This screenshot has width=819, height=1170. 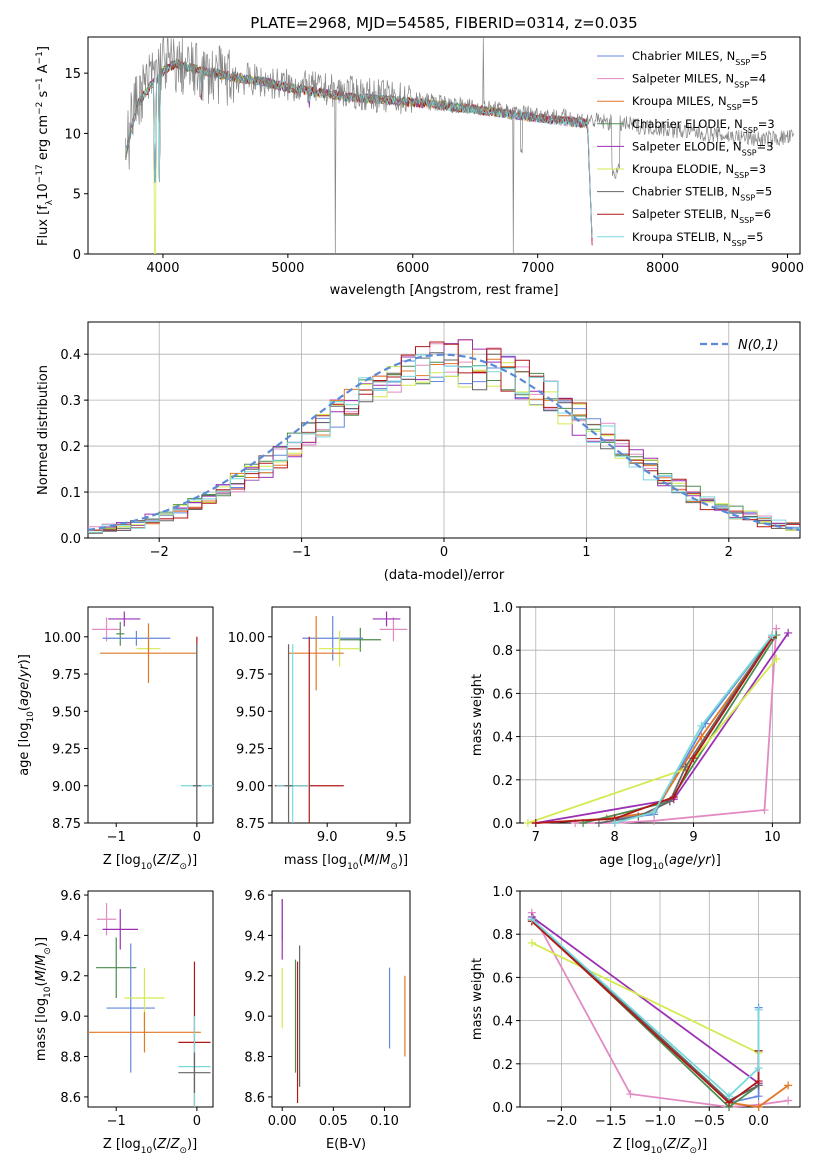 I want to click on x-tick-label: 10, so click(x=772, y=837).